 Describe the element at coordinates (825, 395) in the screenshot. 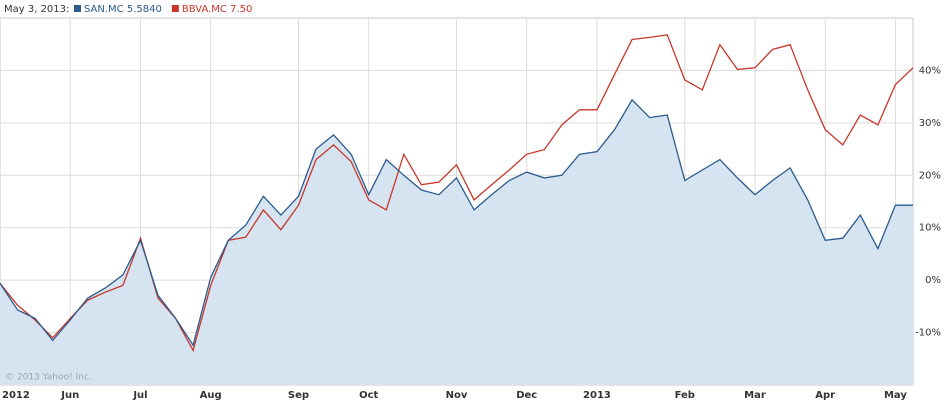

I see `x-tick-label: Apr` at that location.